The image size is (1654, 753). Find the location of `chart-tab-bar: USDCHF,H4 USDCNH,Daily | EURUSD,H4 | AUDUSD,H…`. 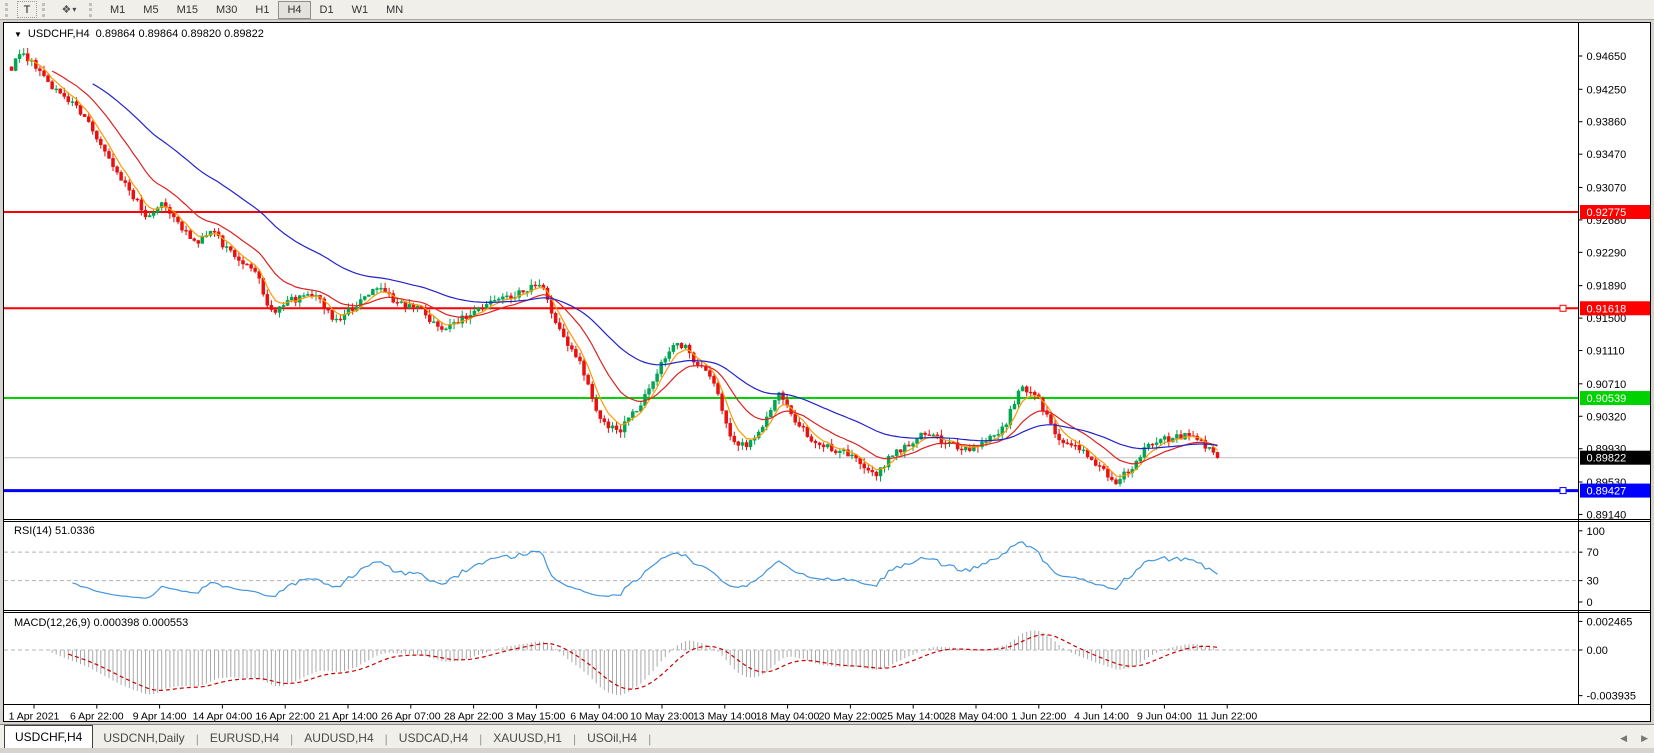

chart-tab-bar: USDCHF,H4 USDCNH,Daily | EURUSD,H4 | AUDUSD,H… is located at coordinates (827, 736).